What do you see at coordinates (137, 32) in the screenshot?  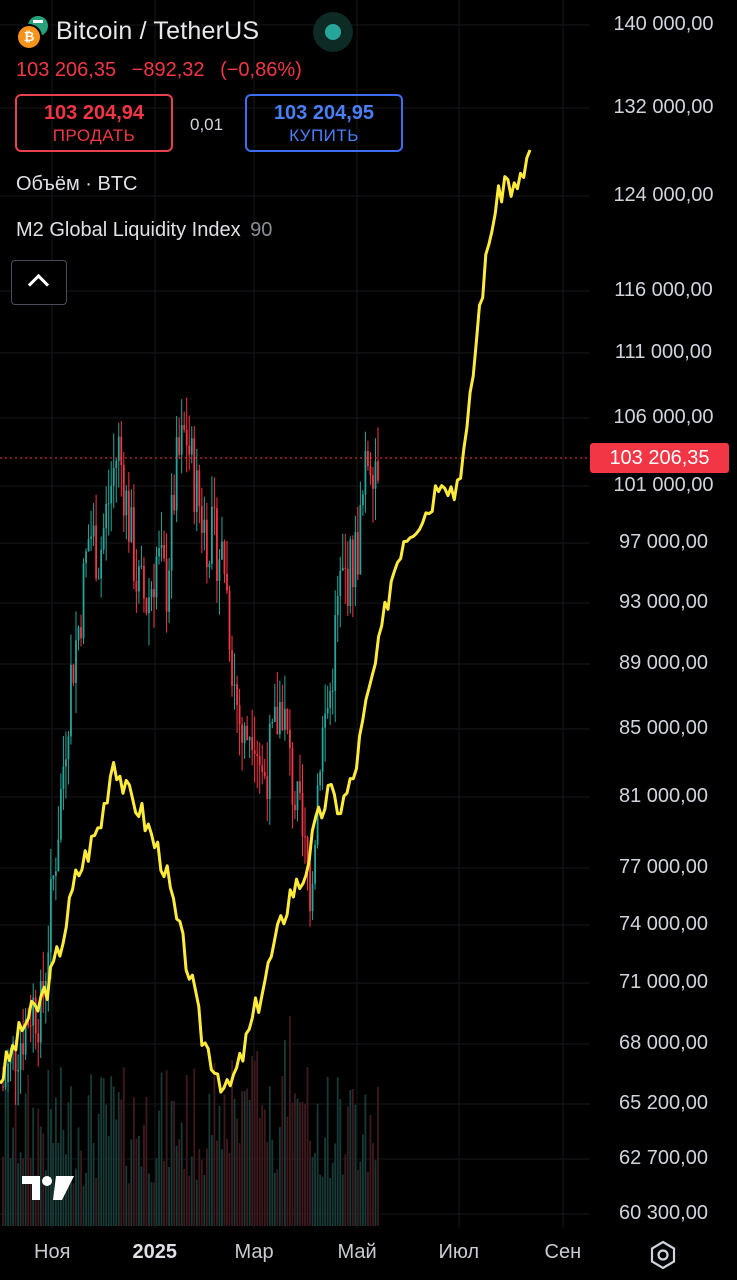 I see `symbol-title-row: ₿ Bitcoin / TetherUS` at bounding box center [137, 32].